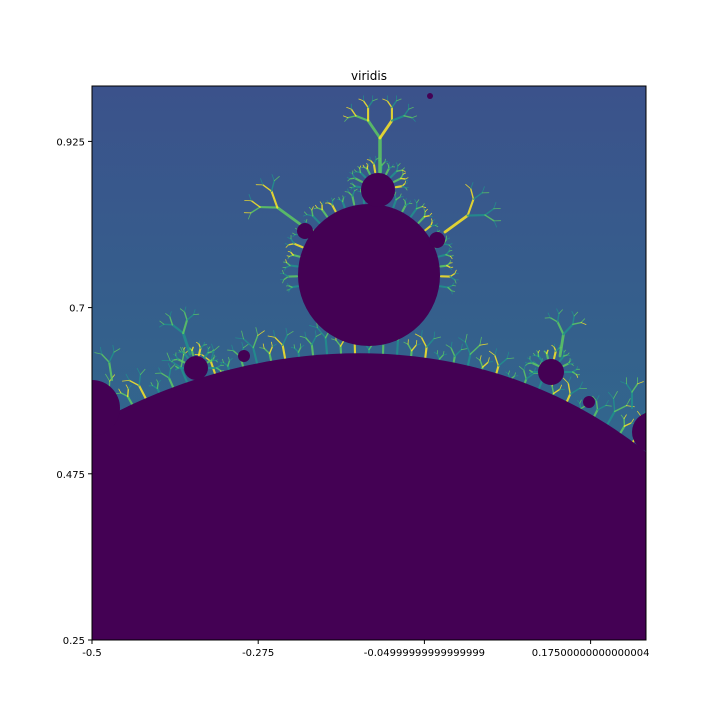  I want to click on y-axis: 0.25 0.475 0.7 0.925, so click(74, 392).